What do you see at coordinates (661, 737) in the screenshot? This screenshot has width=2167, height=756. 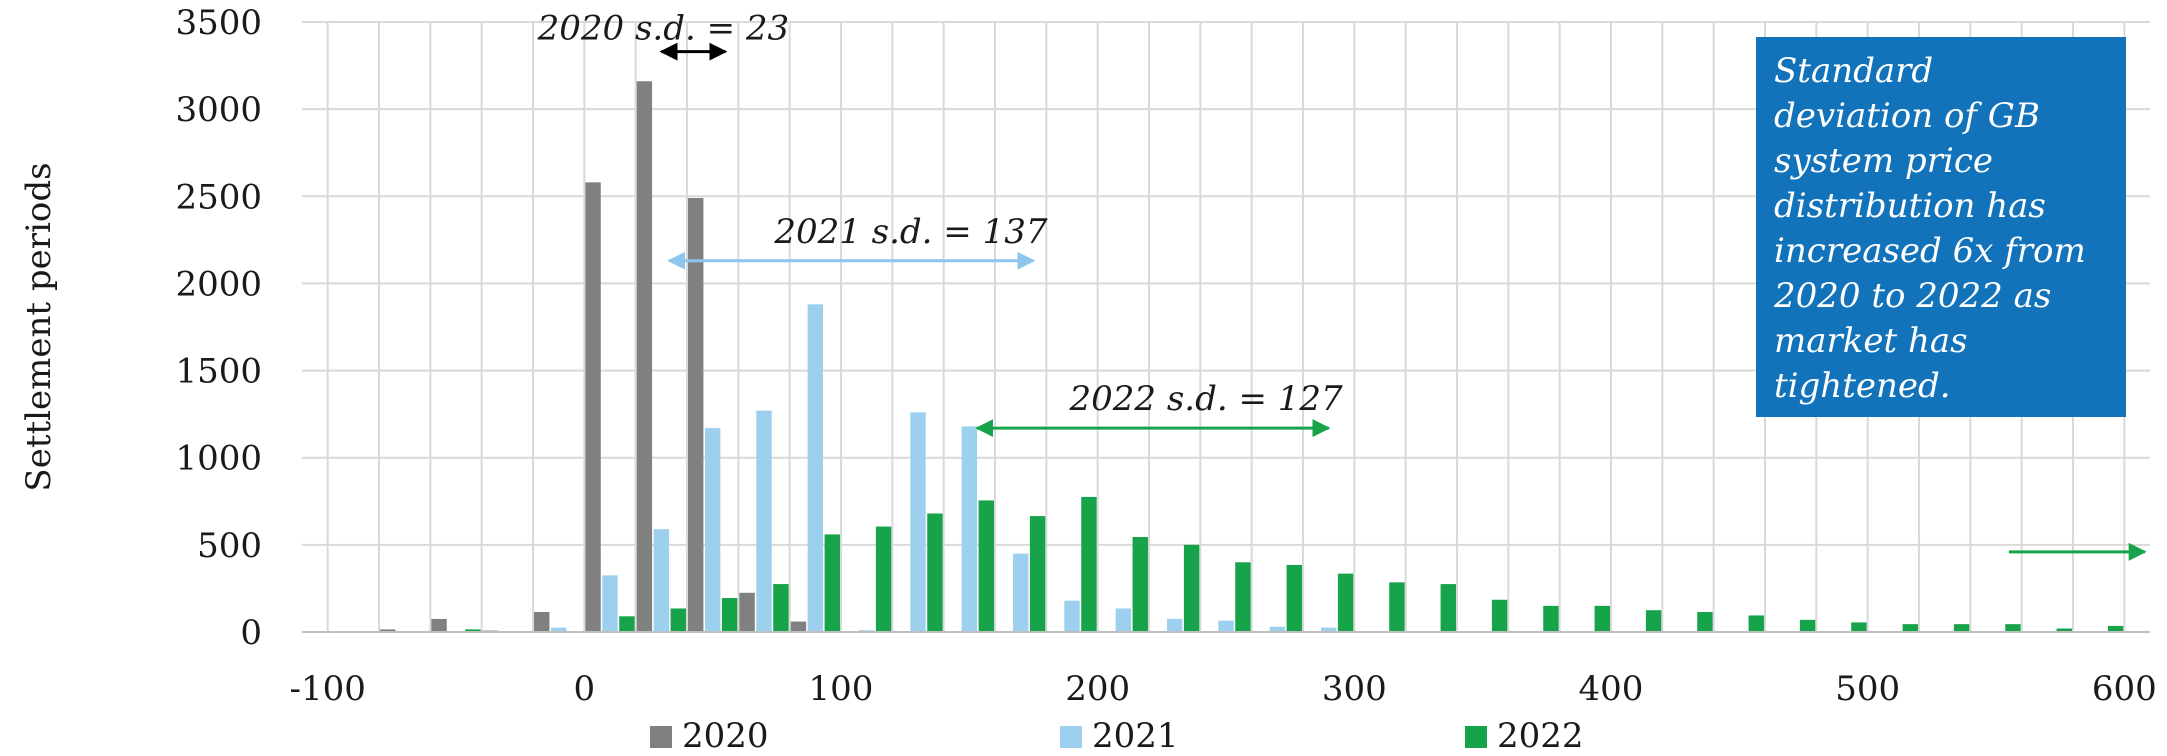 I see `legend-swatch-2020` at bounding box center [661, 737].